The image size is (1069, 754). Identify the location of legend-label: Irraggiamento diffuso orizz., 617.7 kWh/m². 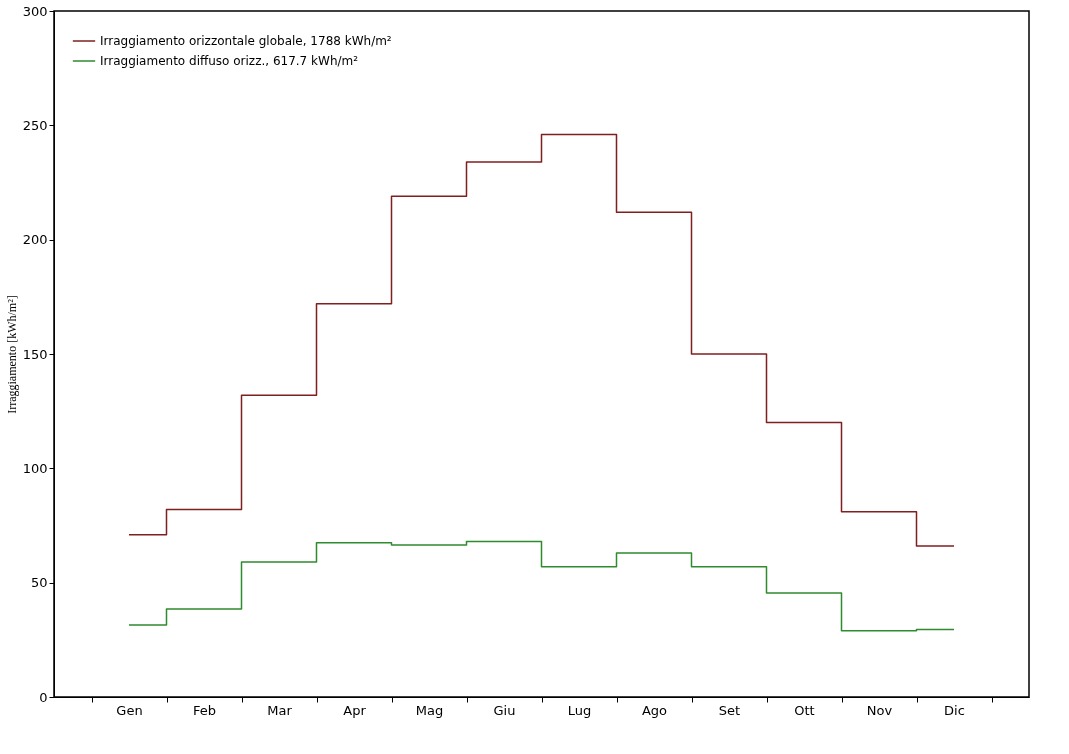
(229, 61).